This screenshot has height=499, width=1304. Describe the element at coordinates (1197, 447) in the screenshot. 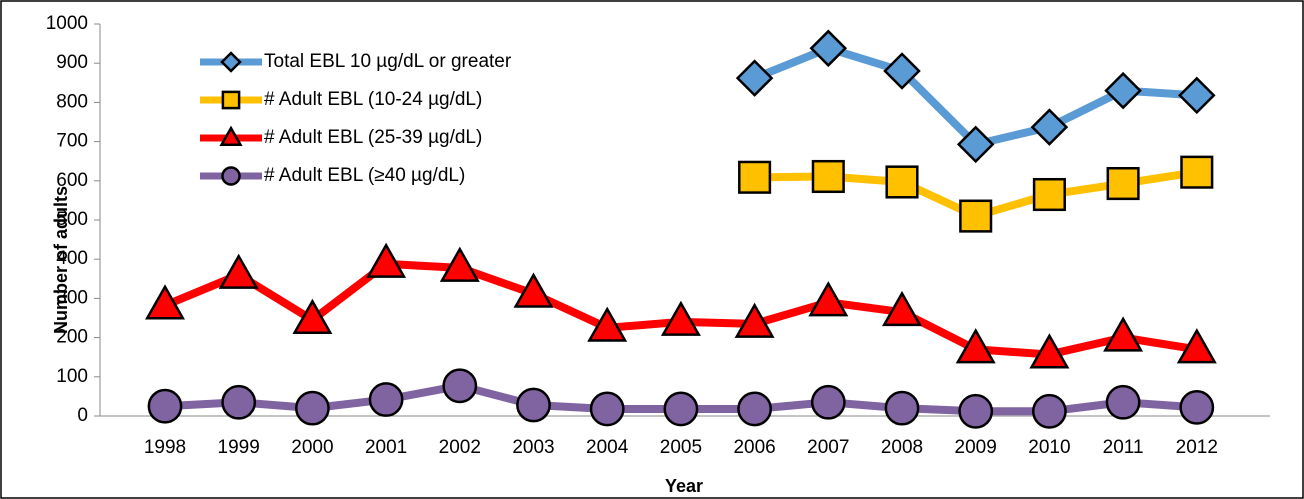

I see `x-tick-label: 2012` at that location.